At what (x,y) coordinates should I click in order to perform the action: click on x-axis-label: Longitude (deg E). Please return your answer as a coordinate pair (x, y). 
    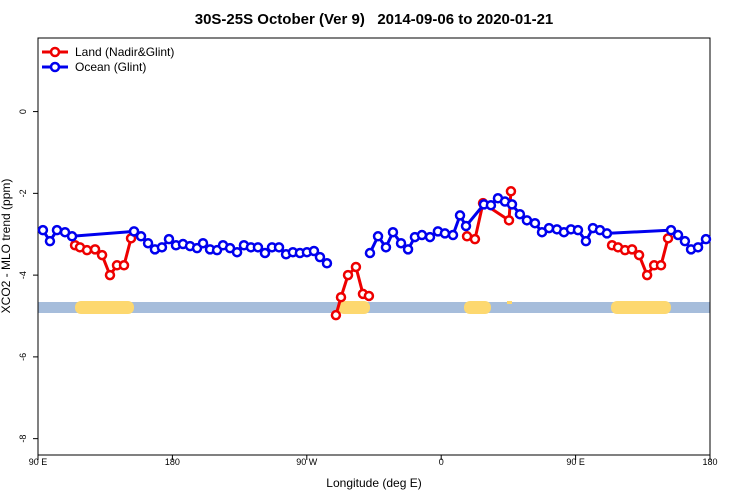
    Looking at the image, I should click on (373, 483).